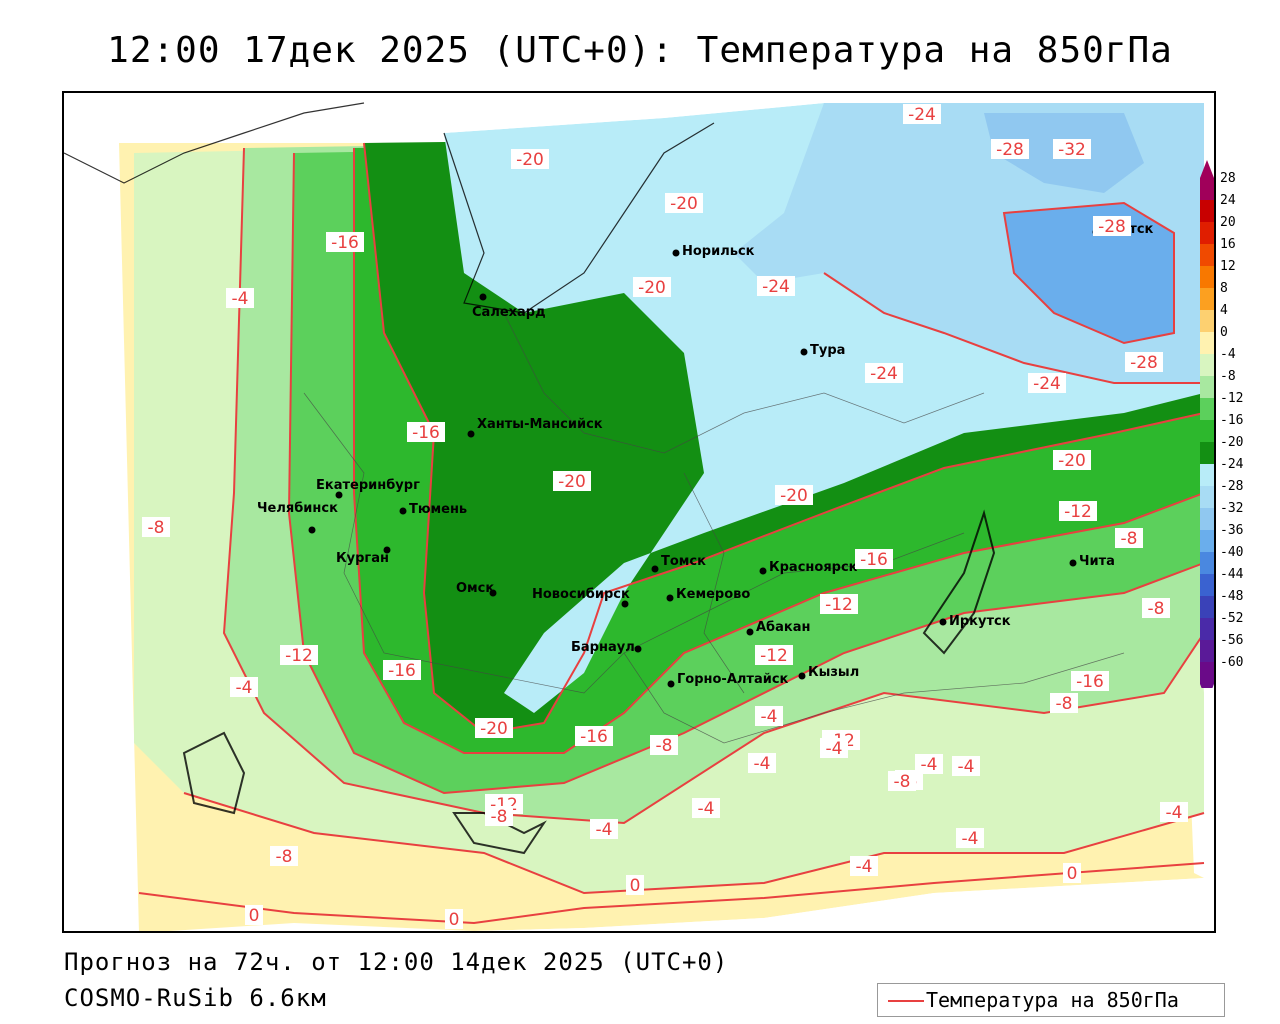 The image size is (1280, 1024). What do you see at coordinates (829, 672) in the screenshot?
I see `city-kyzyl: Кызыл` at bounding box center [829, 672].